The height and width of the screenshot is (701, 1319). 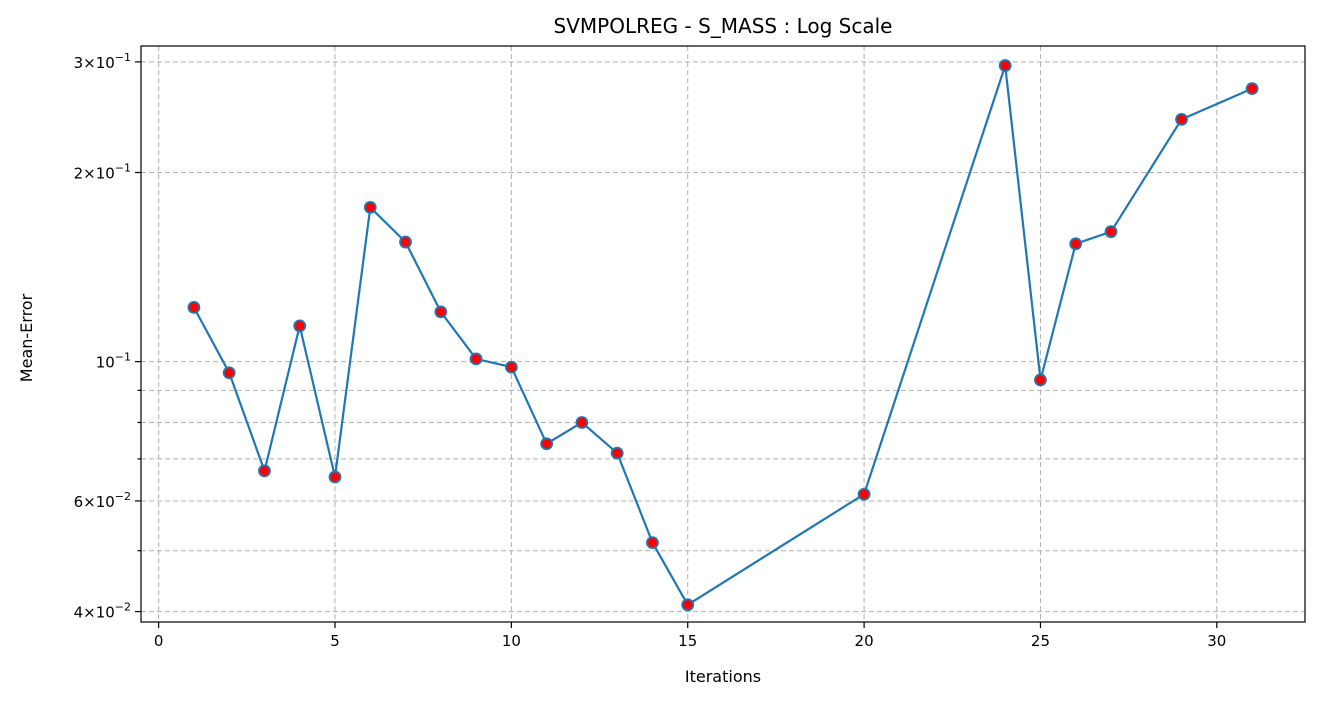 What do you see at coordinates (335, 641) in the screenshot?
I see `x-tick-label: 5` at bounding box center [335, 641].